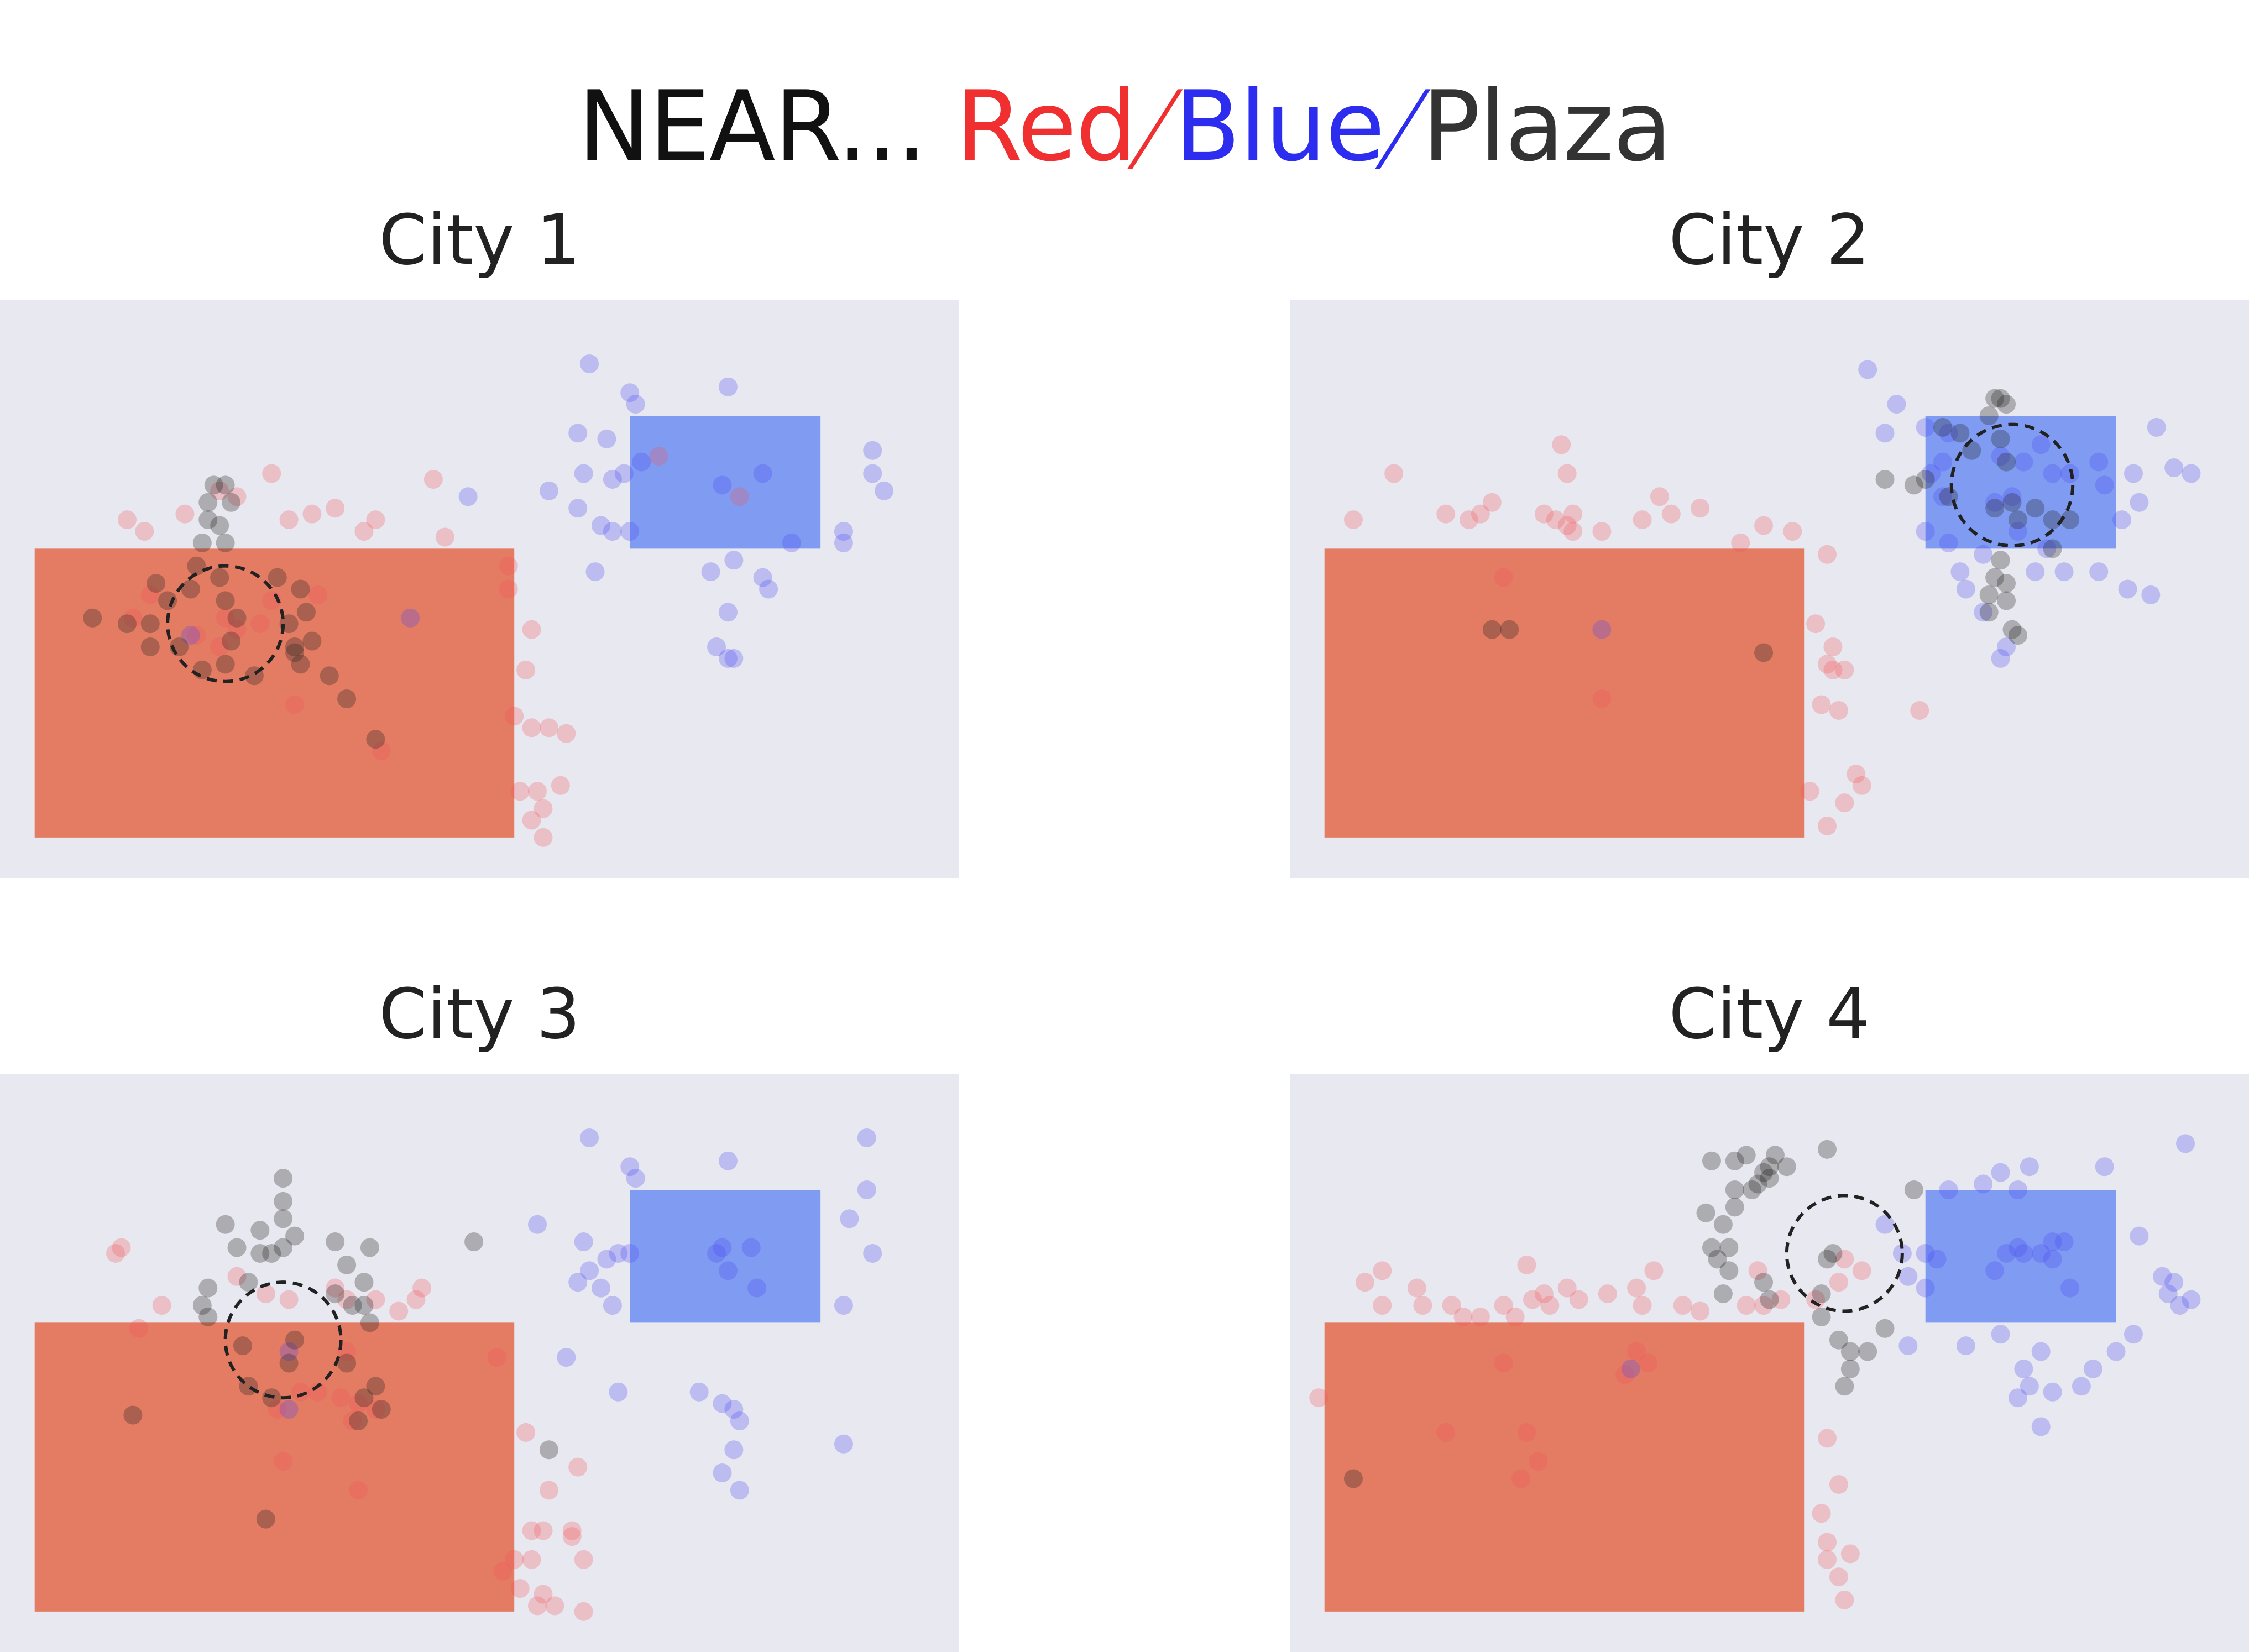 This screenshot has width=2249, height=1652. I want to click on city-3-series-plaza, so click(340, 1349).